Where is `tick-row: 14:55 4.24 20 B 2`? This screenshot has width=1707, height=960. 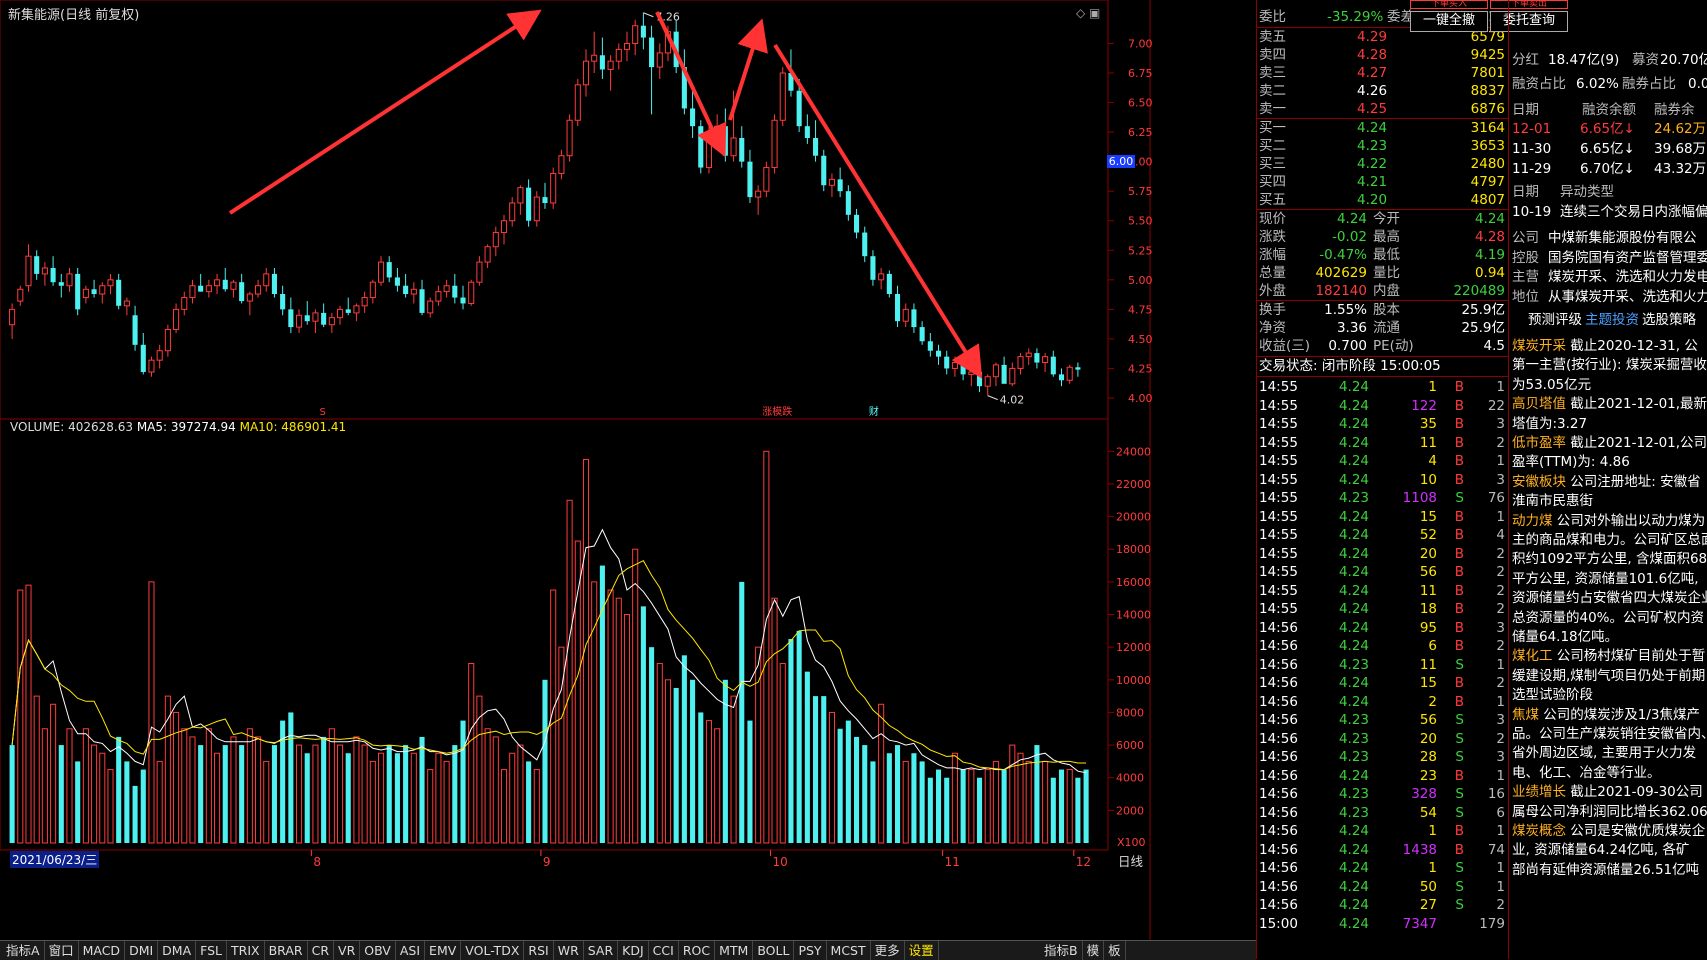
tick-row: 14:55 4.24 20 B 2 is located at coordinates (1383, 554).